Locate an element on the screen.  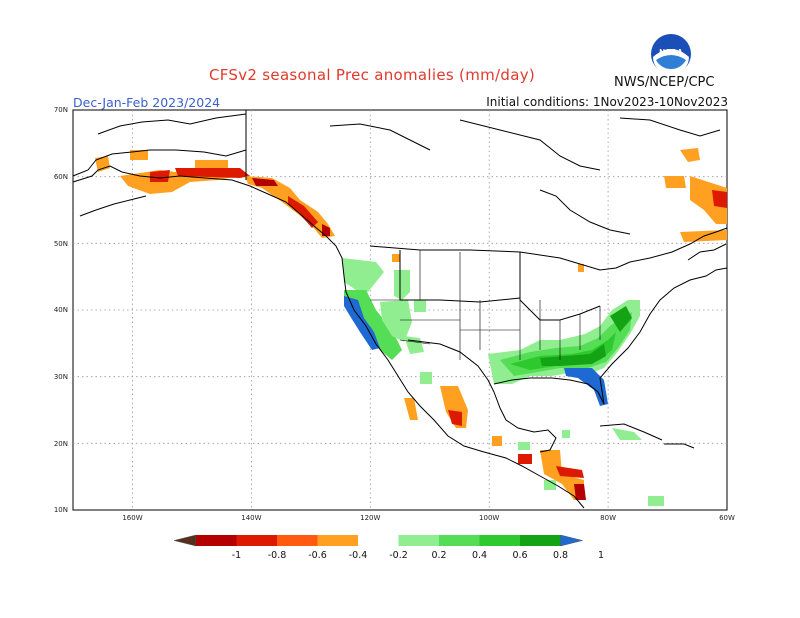
dry-patch-mexico-red is located at coordinates (455, 418).